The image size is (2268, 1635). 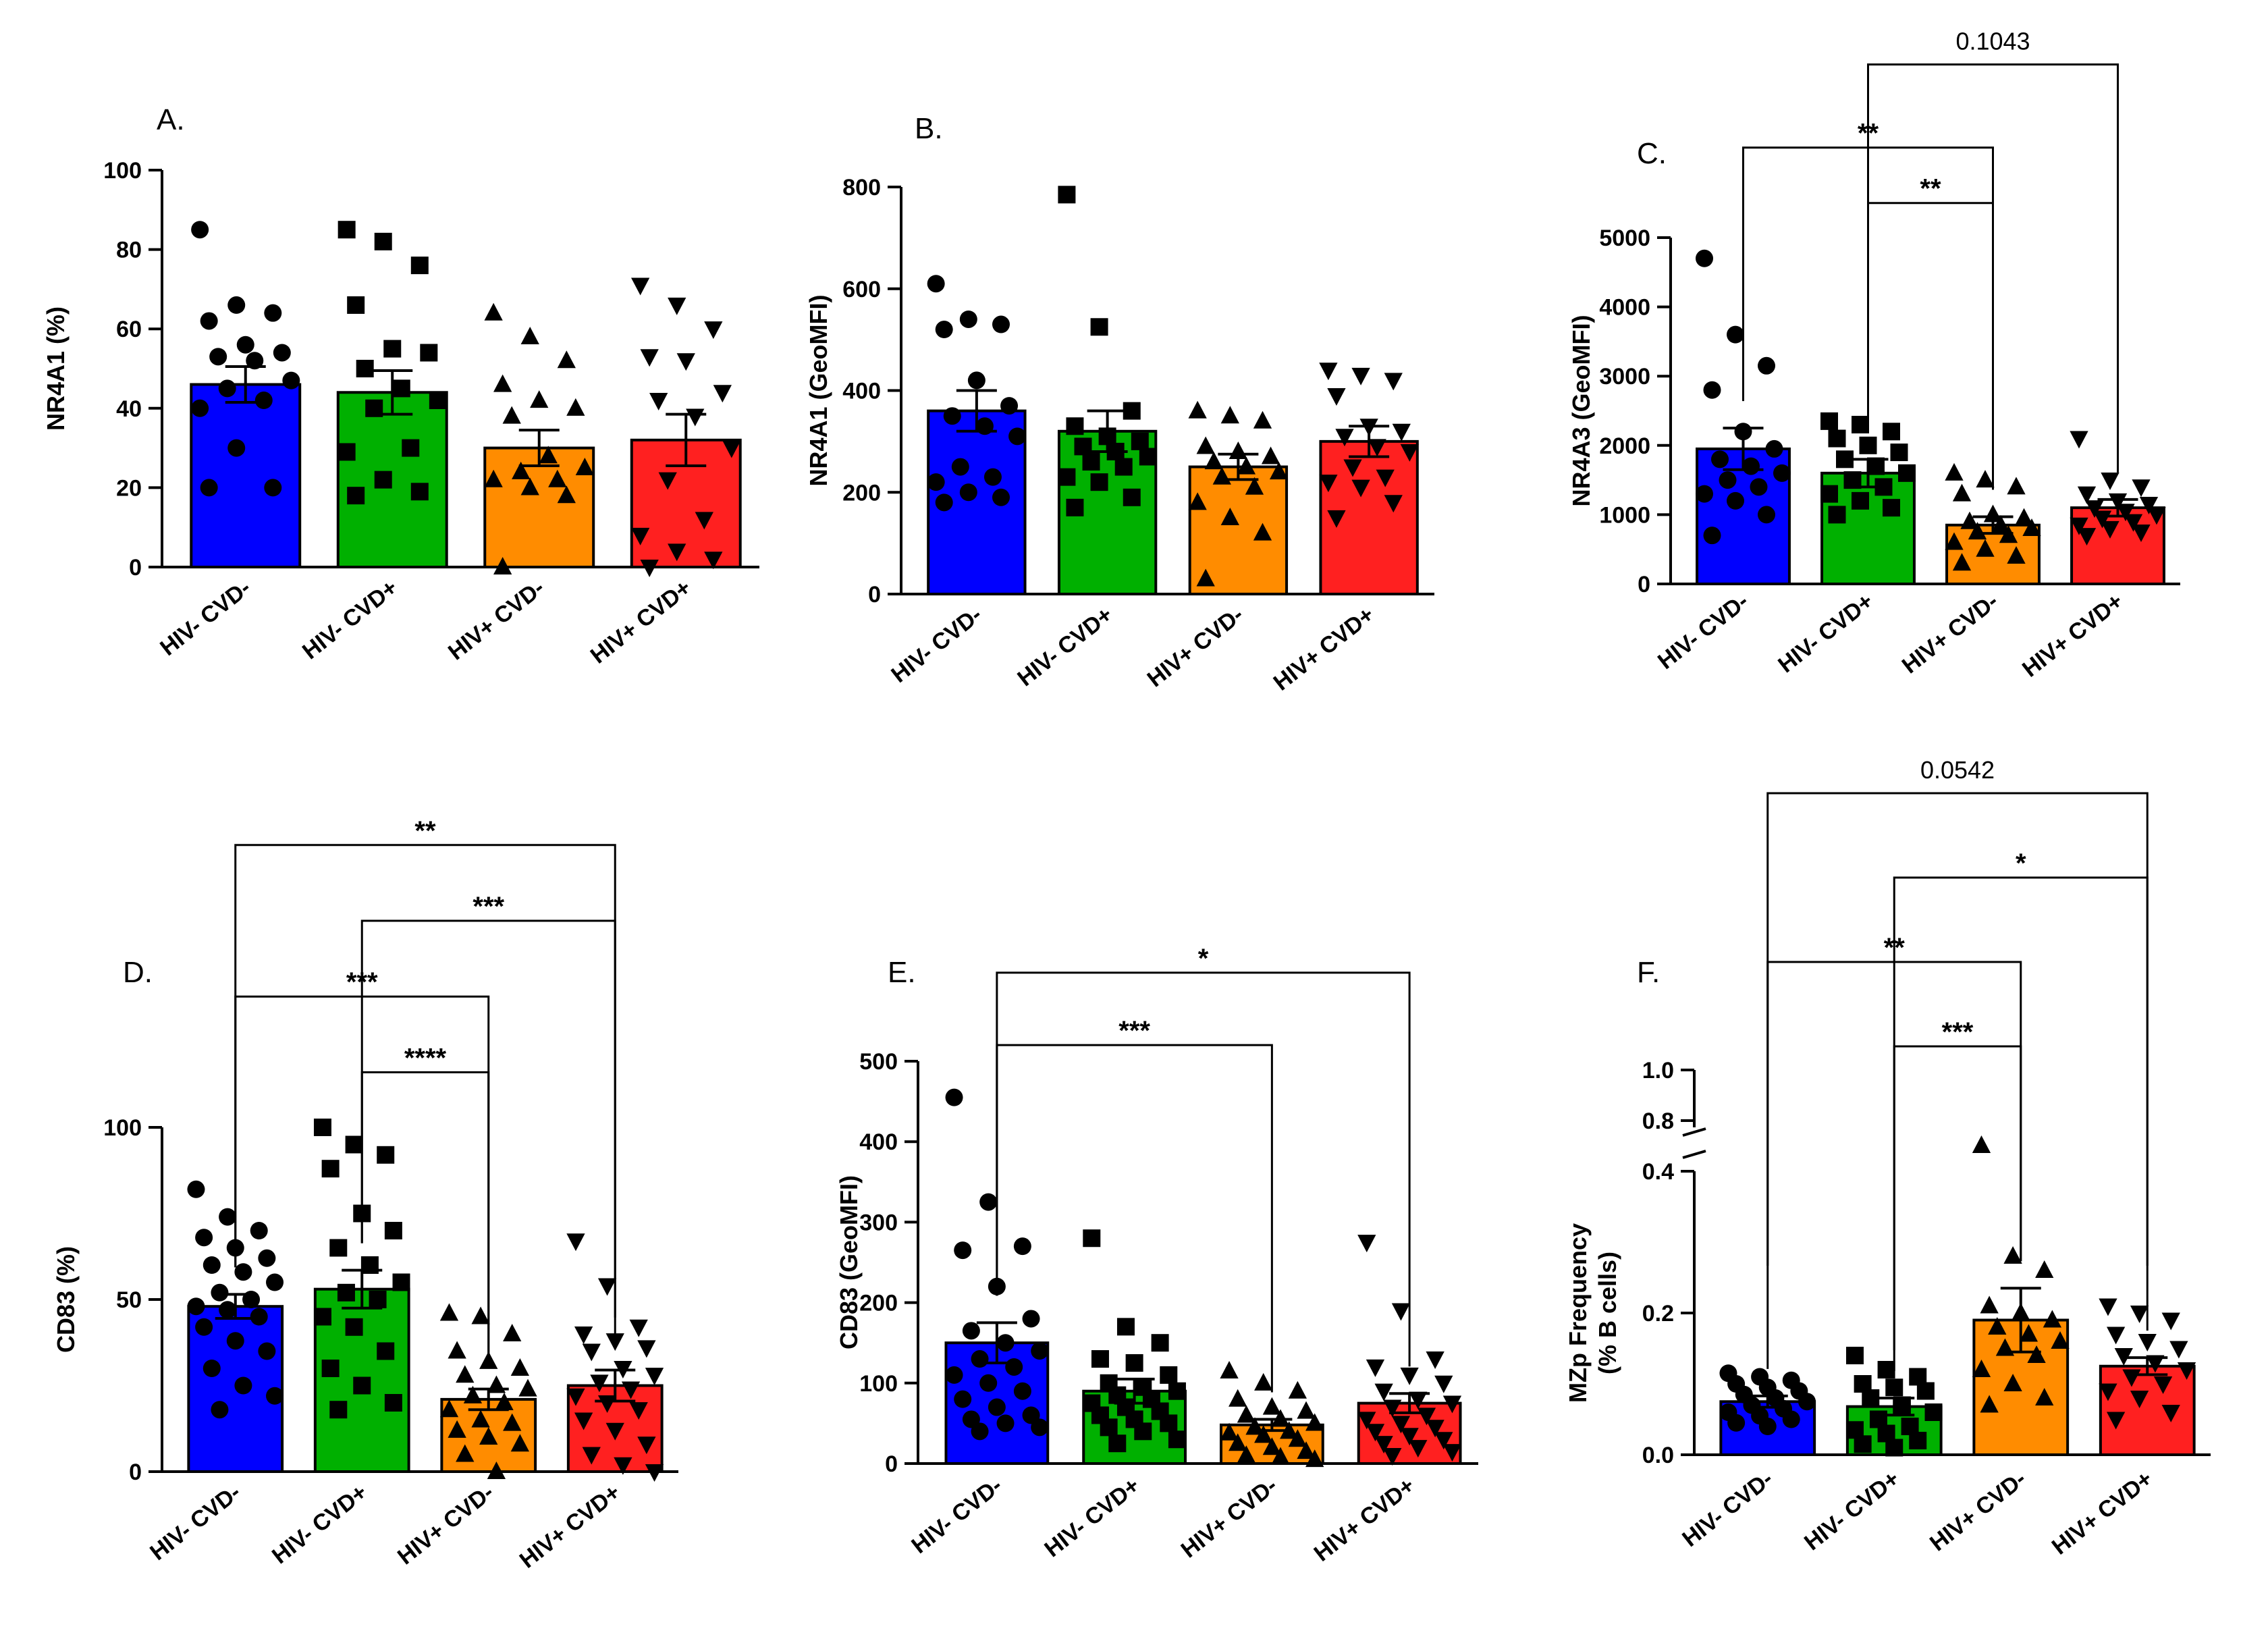 I want to click on category-label: HIV- CVD-, so click(x=956, y=1515).